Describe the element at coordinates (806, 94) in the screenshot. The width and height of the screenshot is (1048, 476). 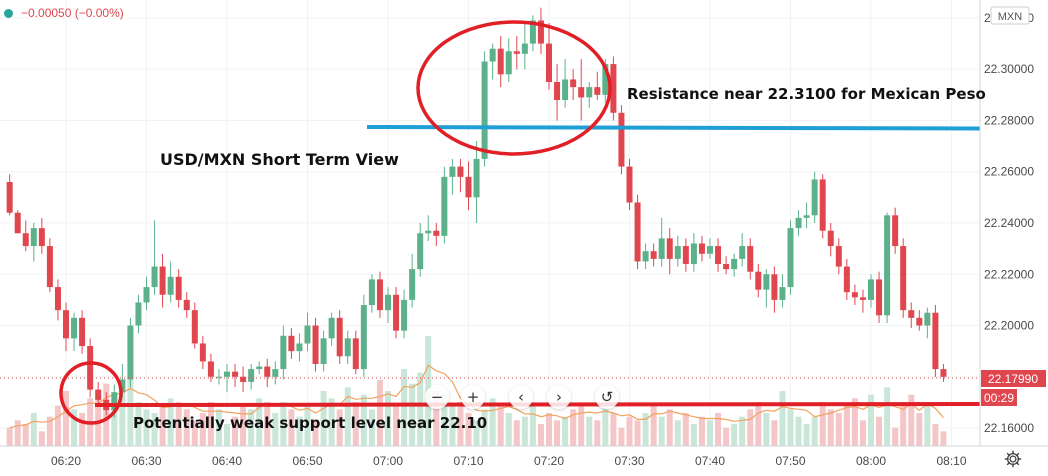
I see `resistance-annotation: Resistance near 22.3100 for Mexican Peso` at that location.